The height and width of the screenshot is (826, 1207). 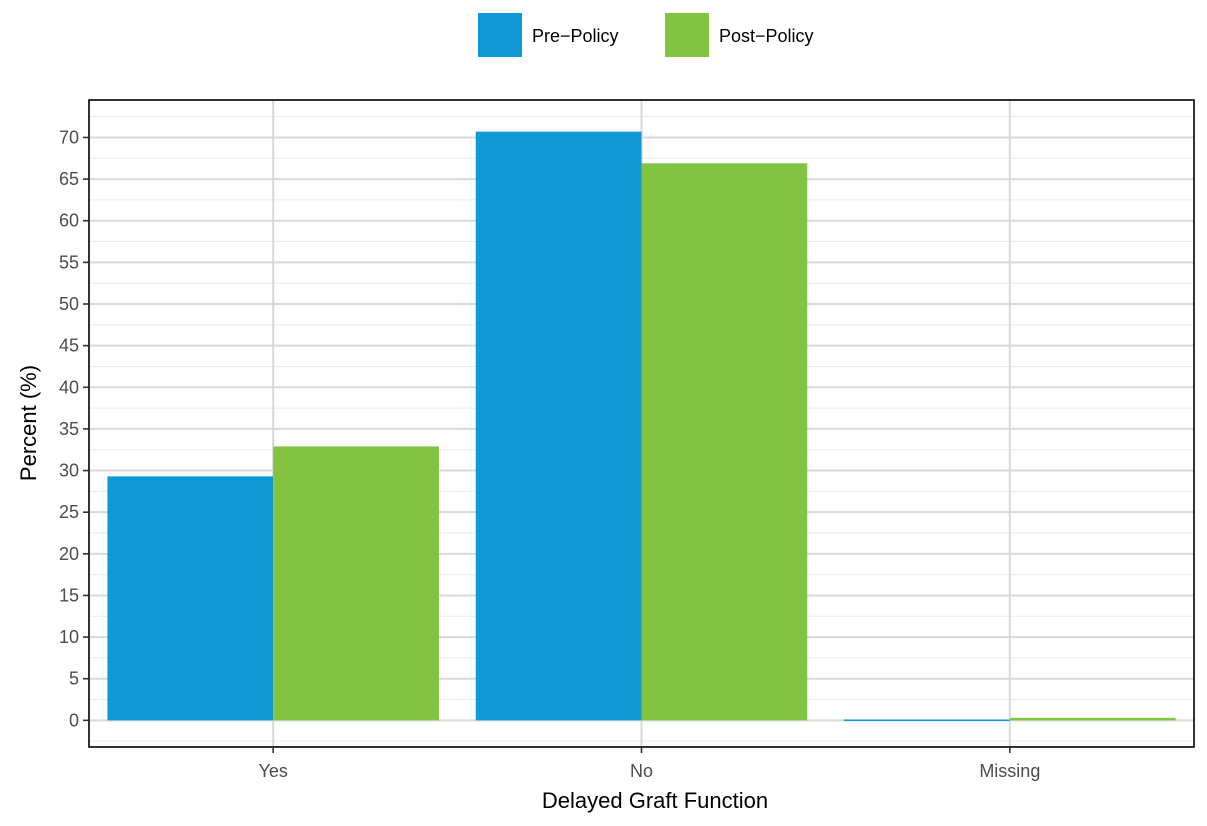 What do you see at coordinates (655, 800) in the screenshot?
I see `x-axis-title: Delayed Graft Function` at bounding box center [655, 800].